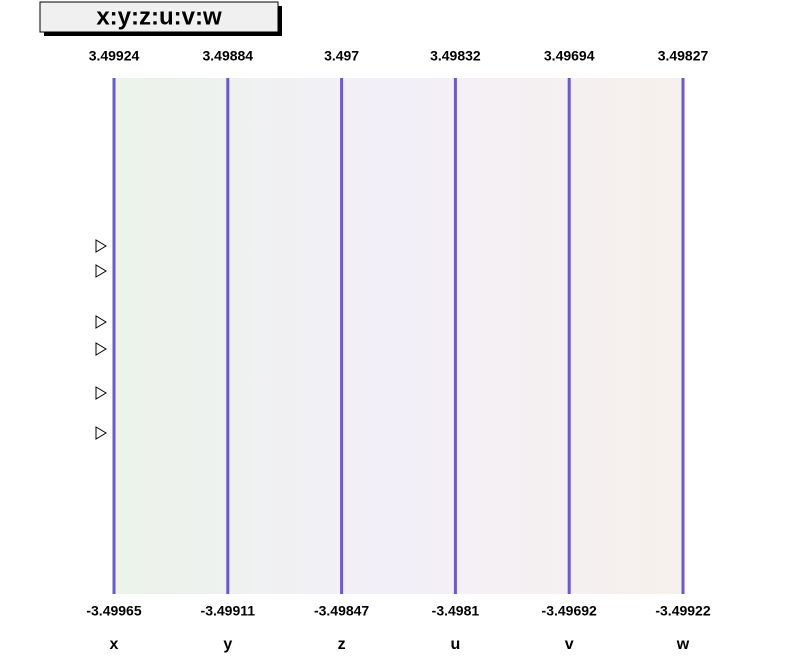 This screenshot has height=672, width=796. What do you see at coordinates (341, 56) in the screenshot?
I see `axis-max-label: 3.497` at bounding box center [341, 56].